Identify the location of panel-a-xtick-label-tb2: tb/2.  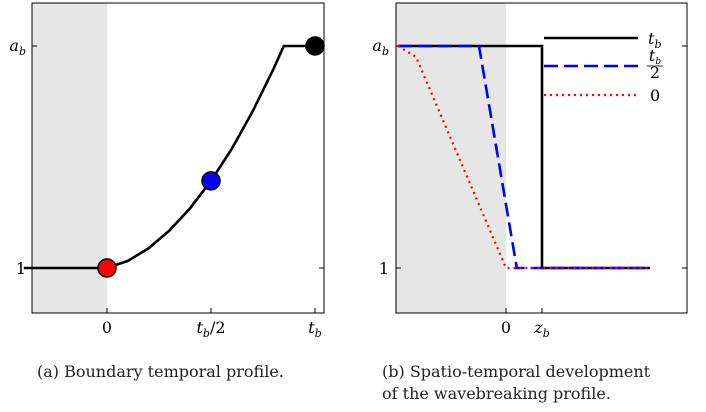
(210, 329).